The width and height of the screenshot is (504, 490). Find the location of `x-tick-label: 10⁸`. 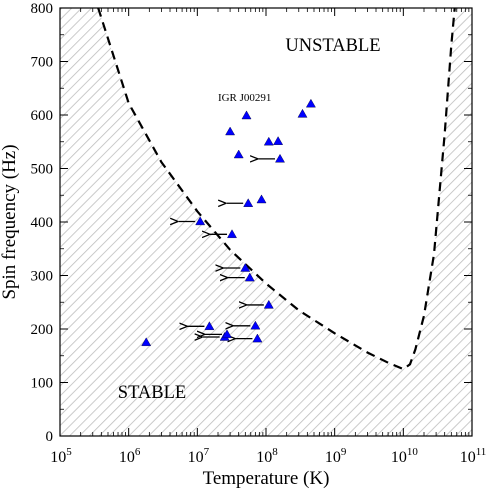

x-tick-label: 10⁸ is located at coordinates (267, 456).